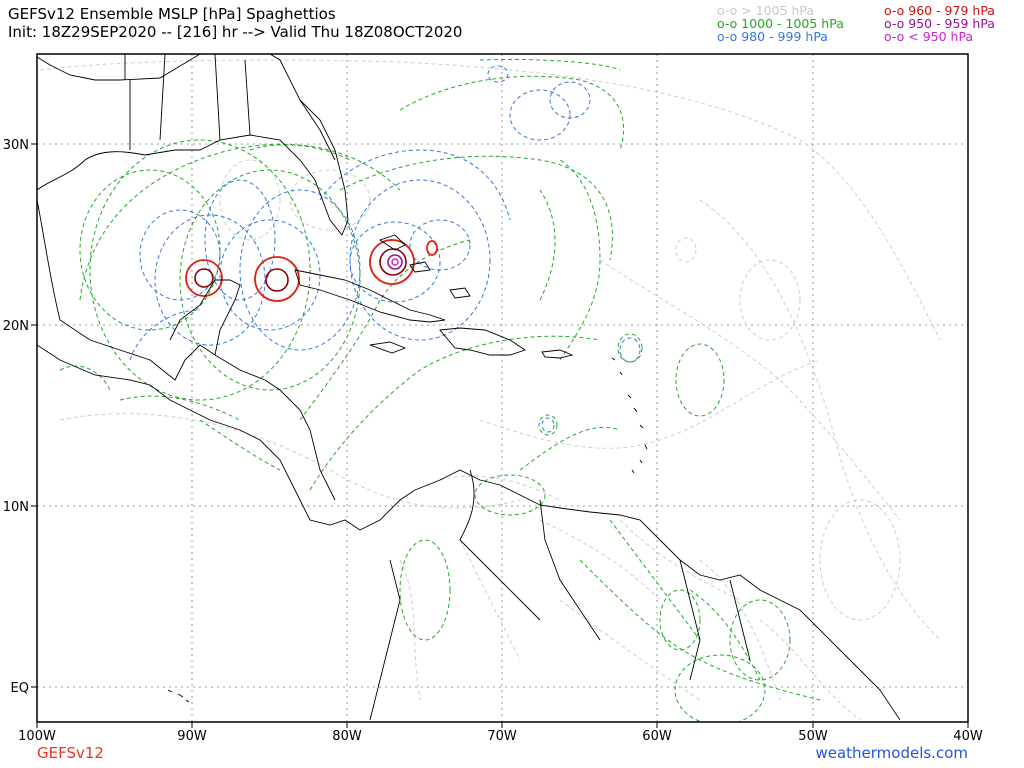 The image size is (1024, 768). I want to click on legend-960-979: o-o 960 - 979 hPa, so click(939, 10).